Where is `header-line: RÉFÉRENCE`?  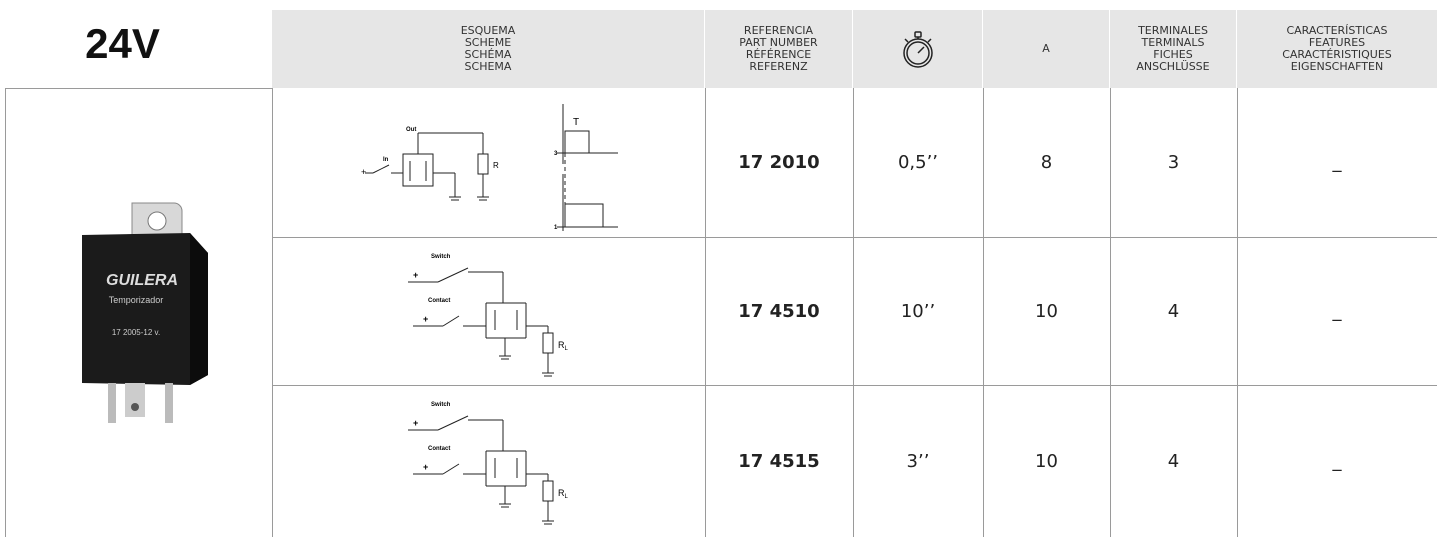 header-line: RÉFÉRENCE is located at coordinates (778, 54).